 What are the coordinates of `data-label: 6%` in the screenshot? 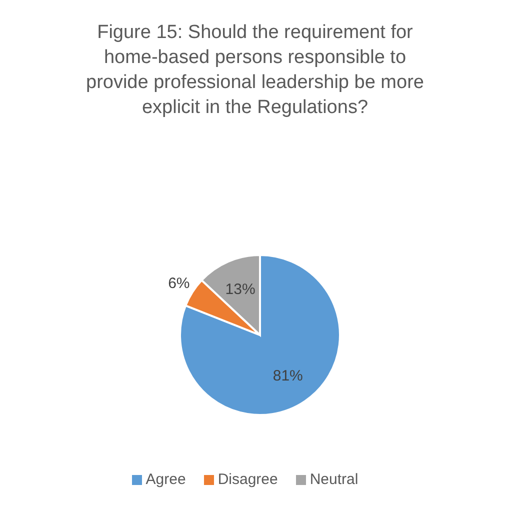 It's located at (179, 283).